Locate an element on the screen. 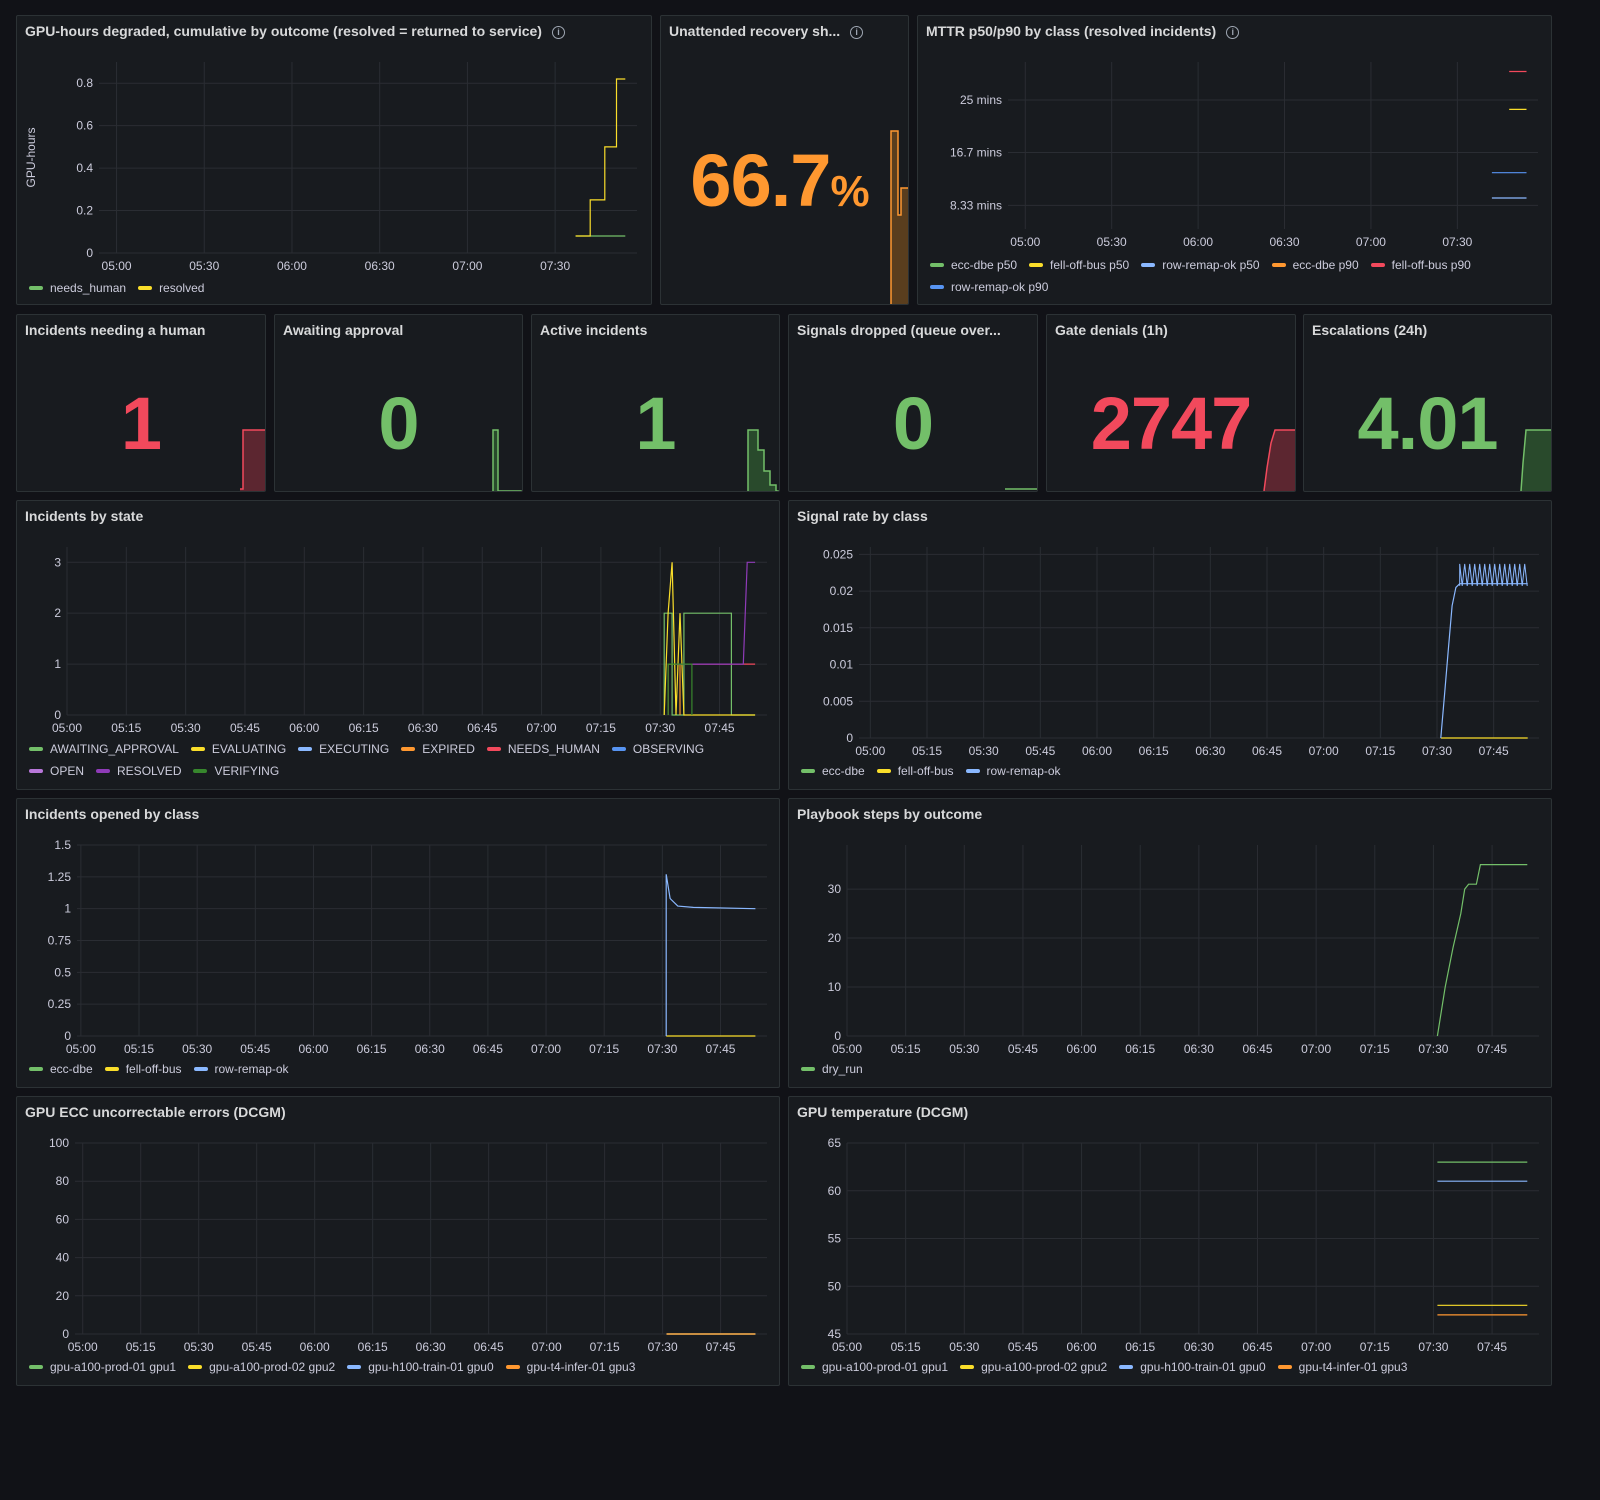 Image resolution: width=1600 pixels, height=1500 pixels. stat-value: 1 is located at coordinates (141, 423).